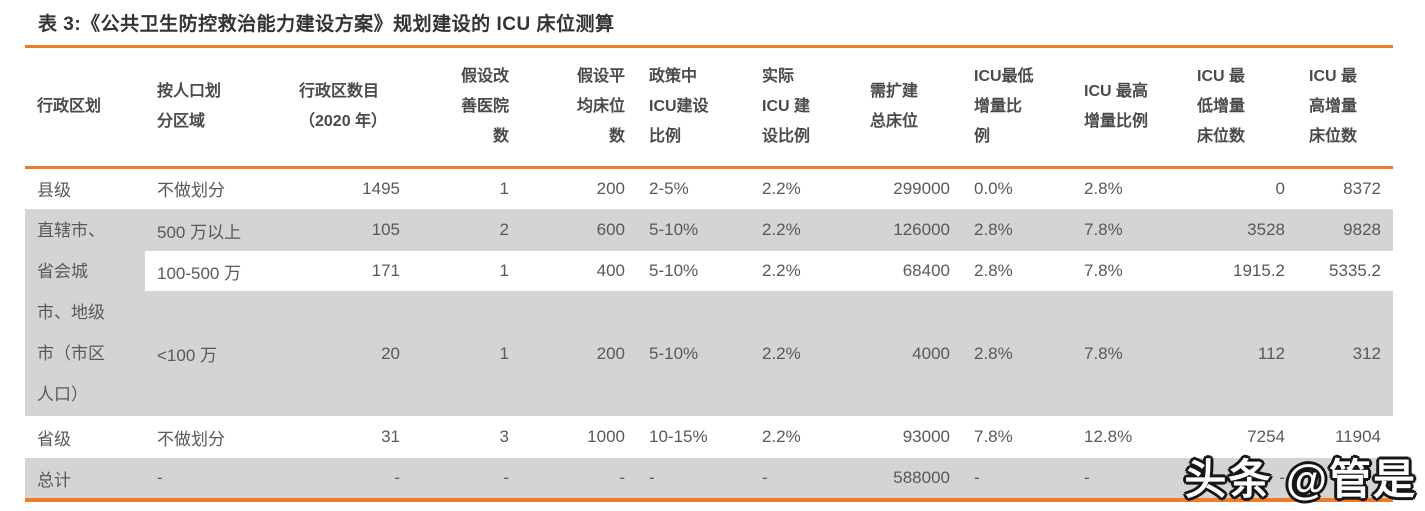  I want to click on cell: <100 万, so click(187, 355).